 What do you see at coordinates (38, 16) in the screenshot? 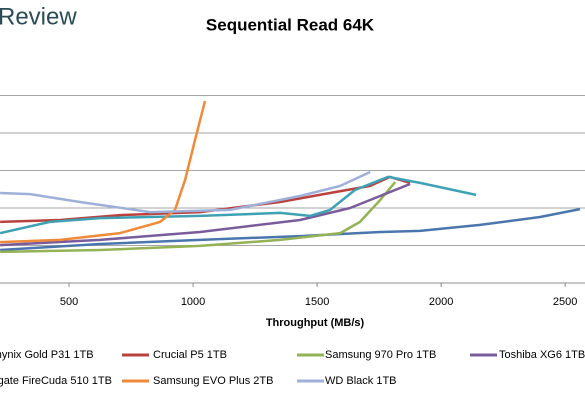
I see `logo: Review` at bounding box center [38, 16].